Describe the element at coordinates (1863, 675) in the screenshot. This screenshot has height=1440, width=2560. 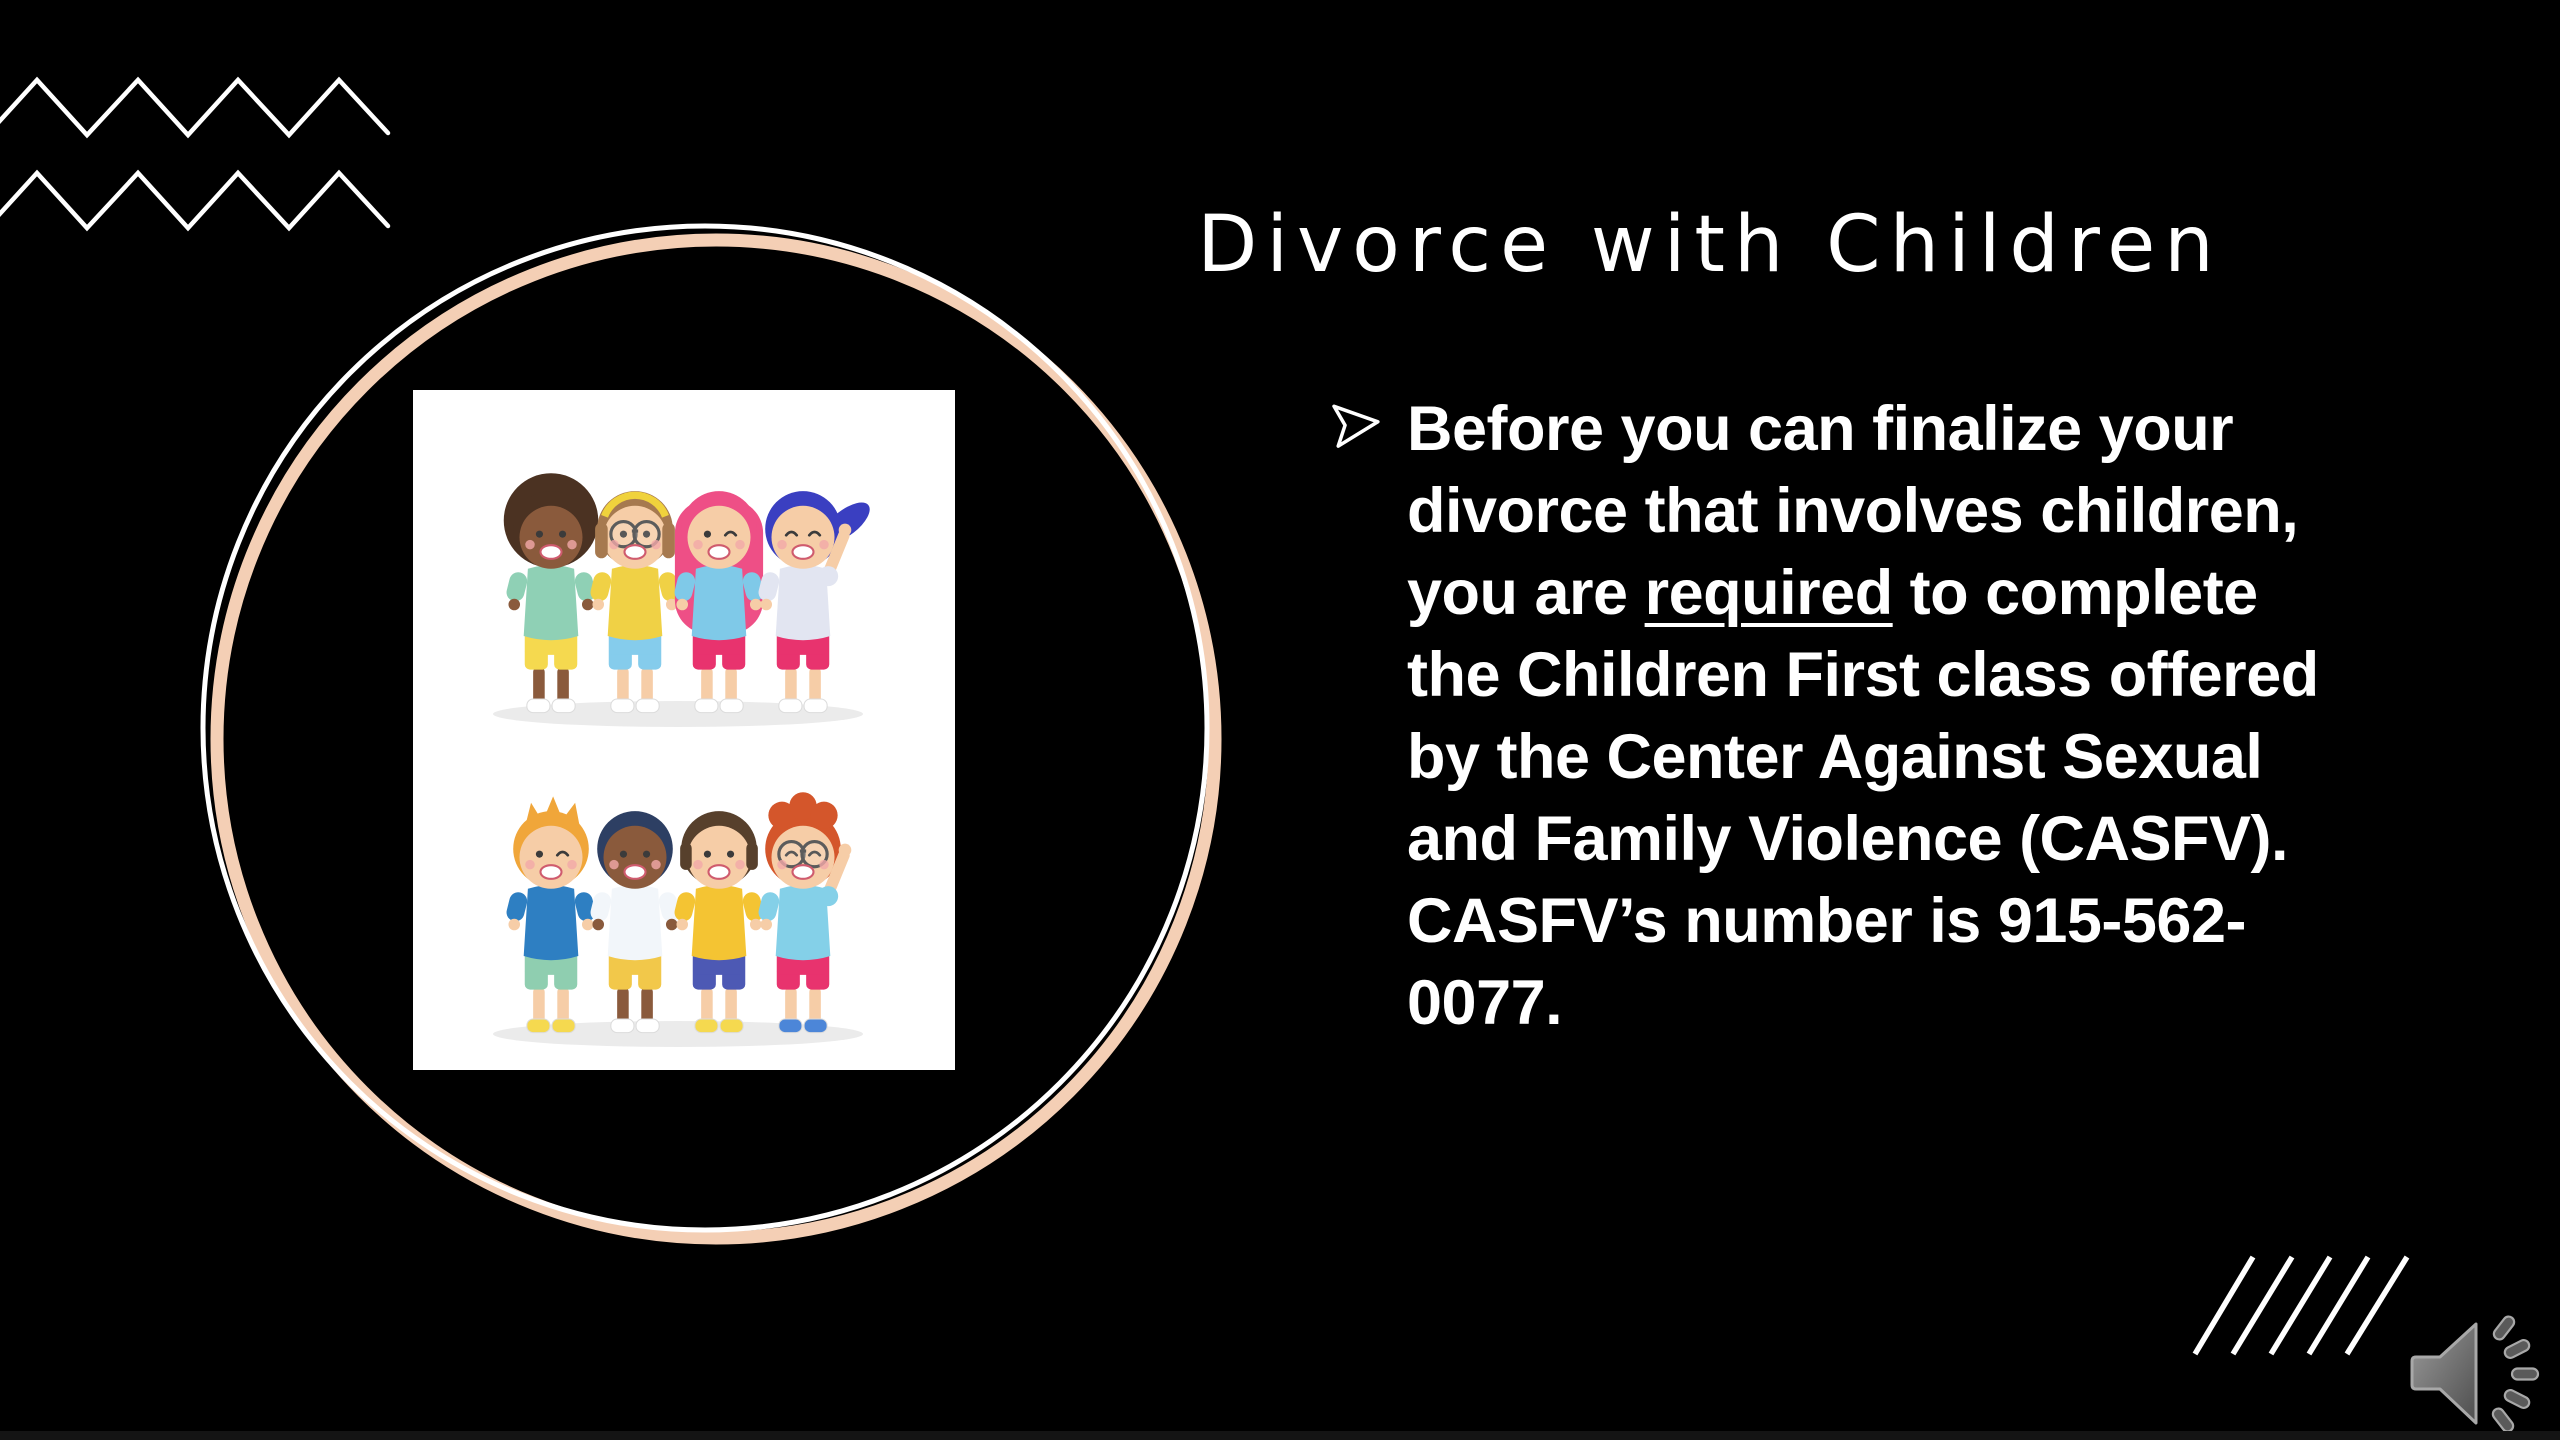
I see `bullet-line: the Children First class offered` at that location.